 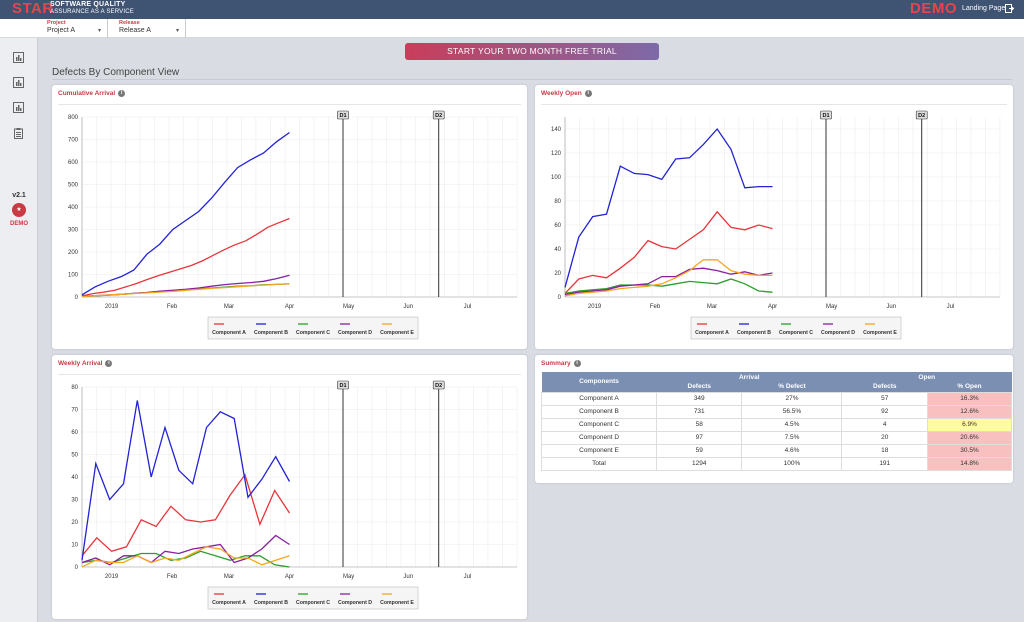 I want to click on y-tick-label: 10, so click(x=74, y=546).